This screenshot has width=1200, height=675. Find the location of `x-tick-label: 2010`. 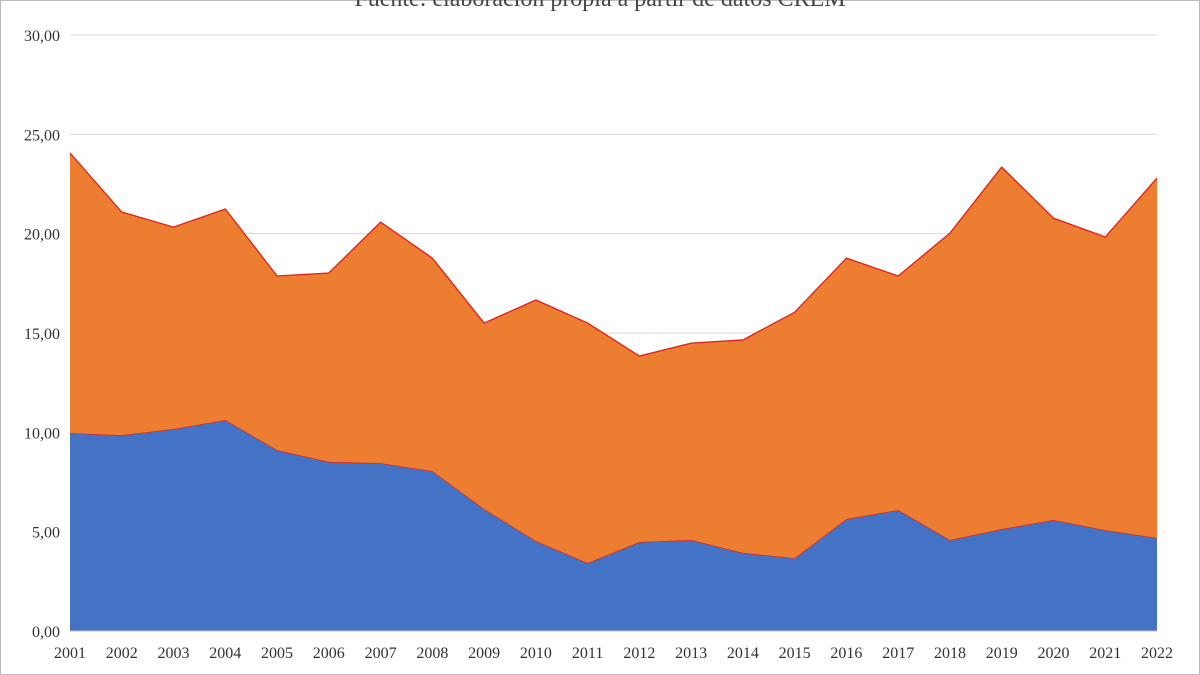

x-tick-label: 2010 is located at coordinates (536, 653).